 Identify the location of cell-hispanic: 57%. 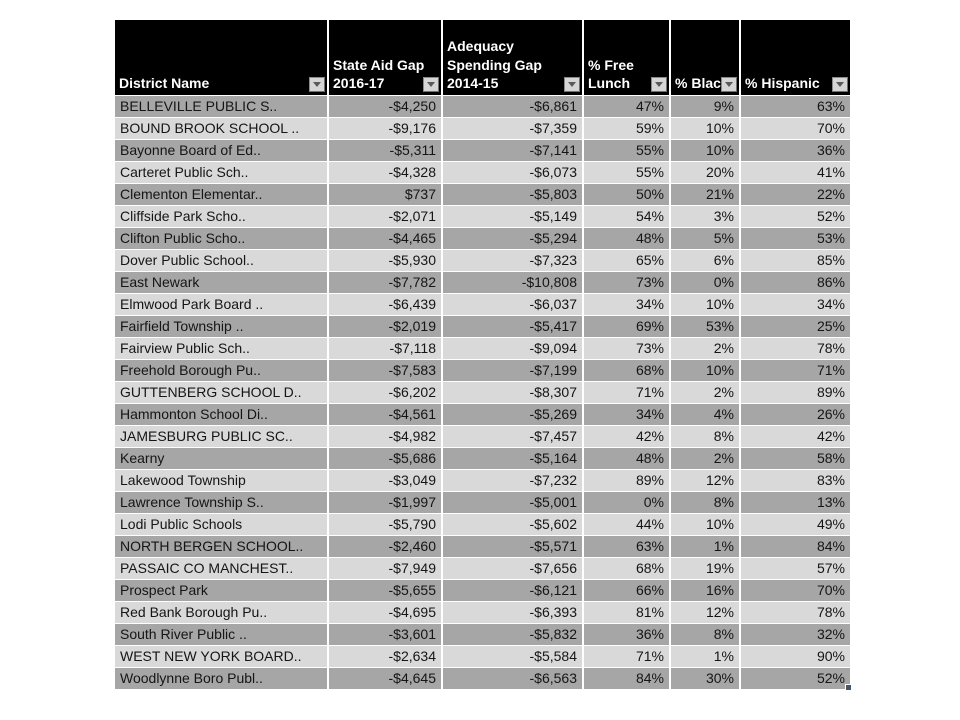
(795, 568).